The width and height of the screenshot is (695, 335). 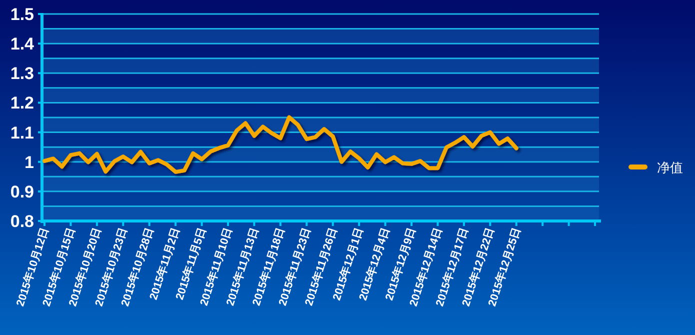 What do you see at coordinates (22, 132) in the screenshot?
I see `y-tick-label: 1.1` at bounding box center [22, 132].